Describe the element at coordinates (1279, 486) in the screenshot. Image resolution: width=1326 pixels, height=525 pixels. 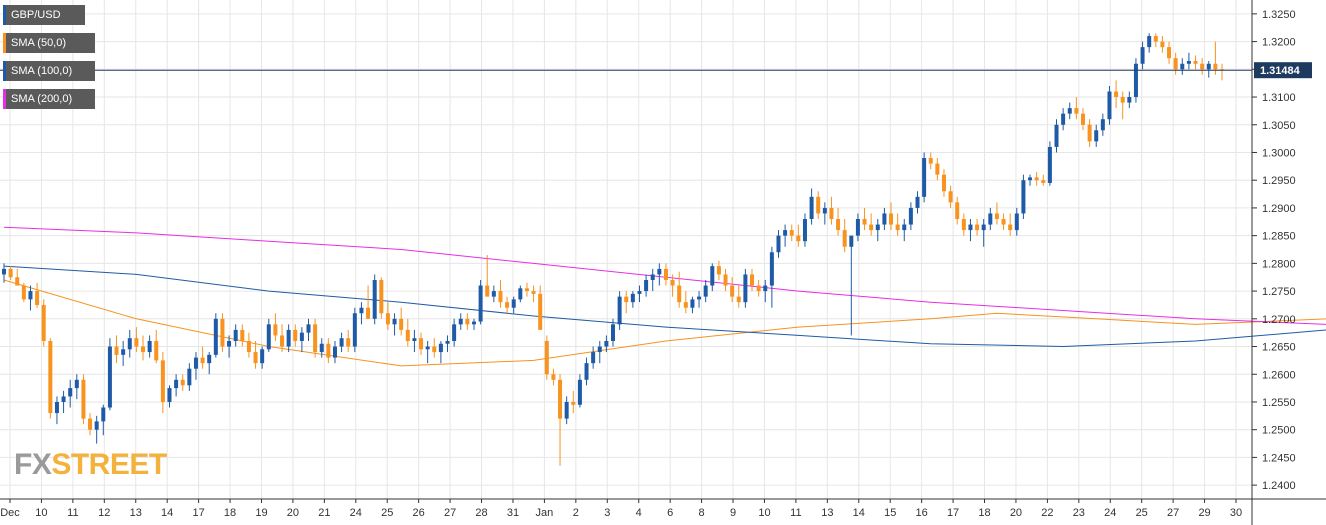
I see `y-tick-label: 1.2400` at that location.